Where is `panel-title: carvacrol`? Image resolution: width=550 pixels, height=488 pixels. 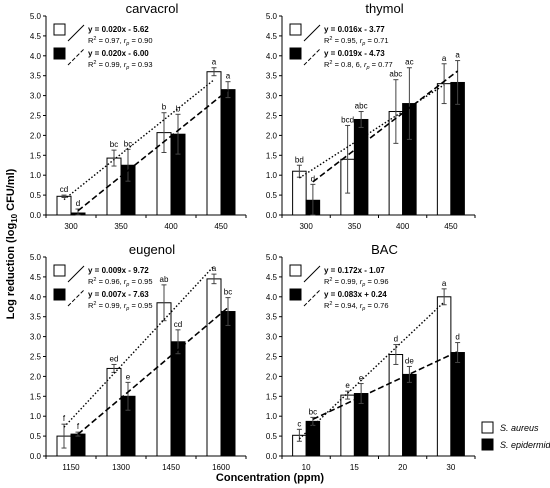 panel-title: carvacrol is located at coordinates (152, 8).